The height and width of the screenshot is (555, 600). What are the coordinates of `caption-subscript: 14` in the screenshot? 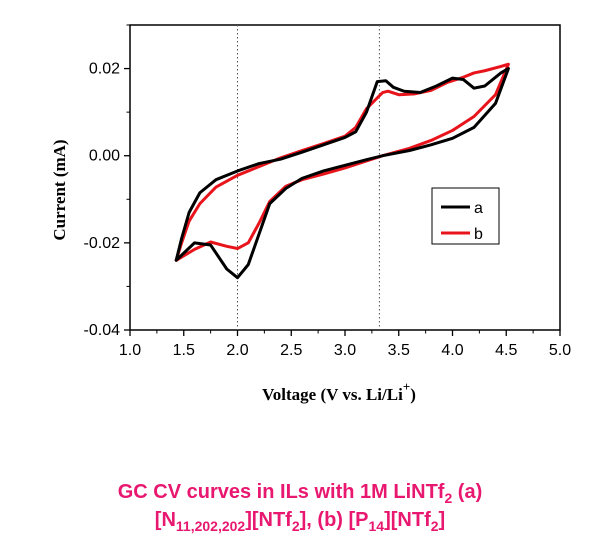 It's located at (376, 526).